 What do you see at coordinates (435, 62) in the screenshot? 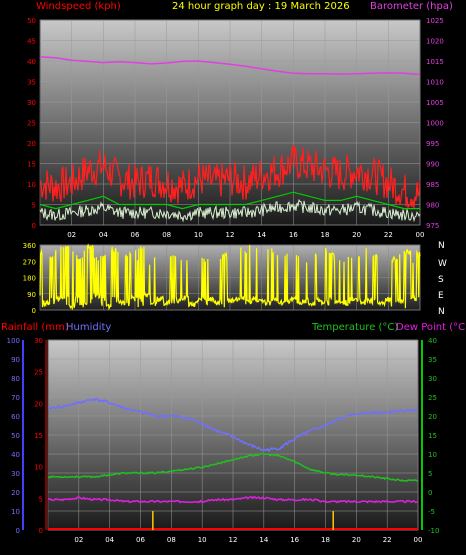
I see `barometer-tick-label: 1015` at bounding box center [435, 62].